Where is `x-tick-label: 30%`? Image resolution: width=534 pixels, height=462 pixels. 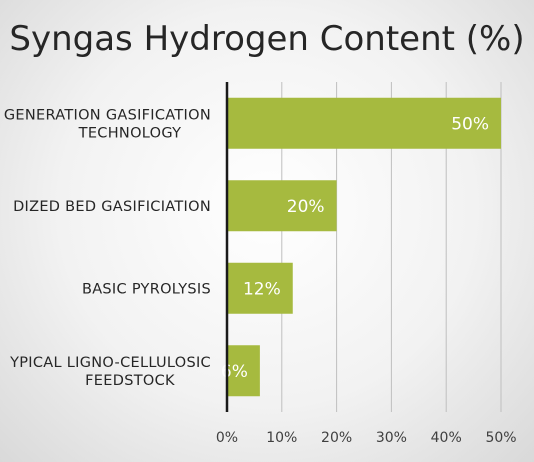
x-tick-label: 30% is located at coordinates (391, 438).